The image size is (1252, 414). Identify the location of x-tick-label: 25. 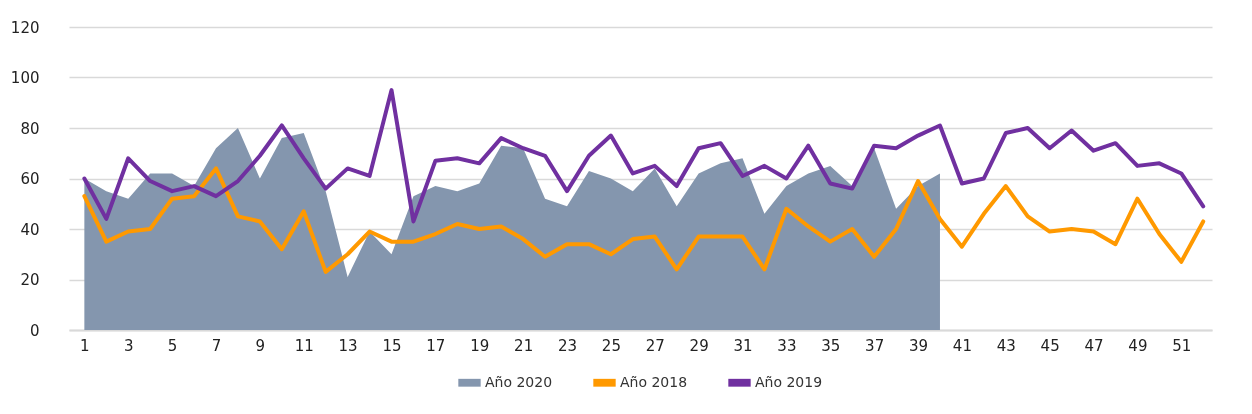
(611, 345).